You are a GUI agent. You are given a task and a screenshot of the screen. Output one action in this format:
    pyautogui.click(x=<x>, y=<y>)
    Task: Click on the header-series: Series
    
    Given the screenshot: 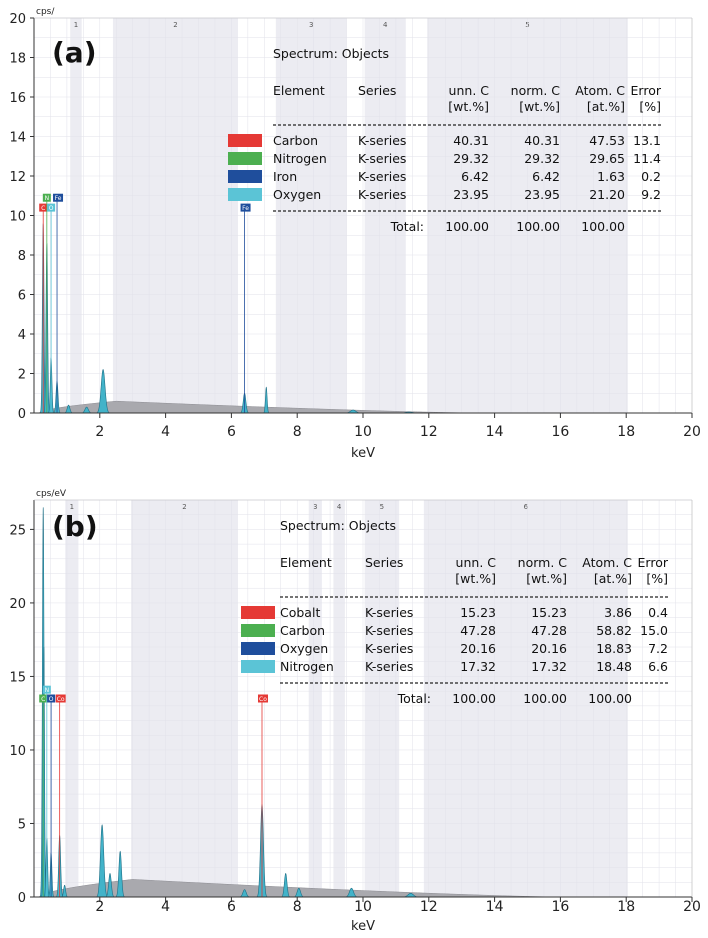 What is the action you would take?
    pyautogui.click(x=384, y=562)
    